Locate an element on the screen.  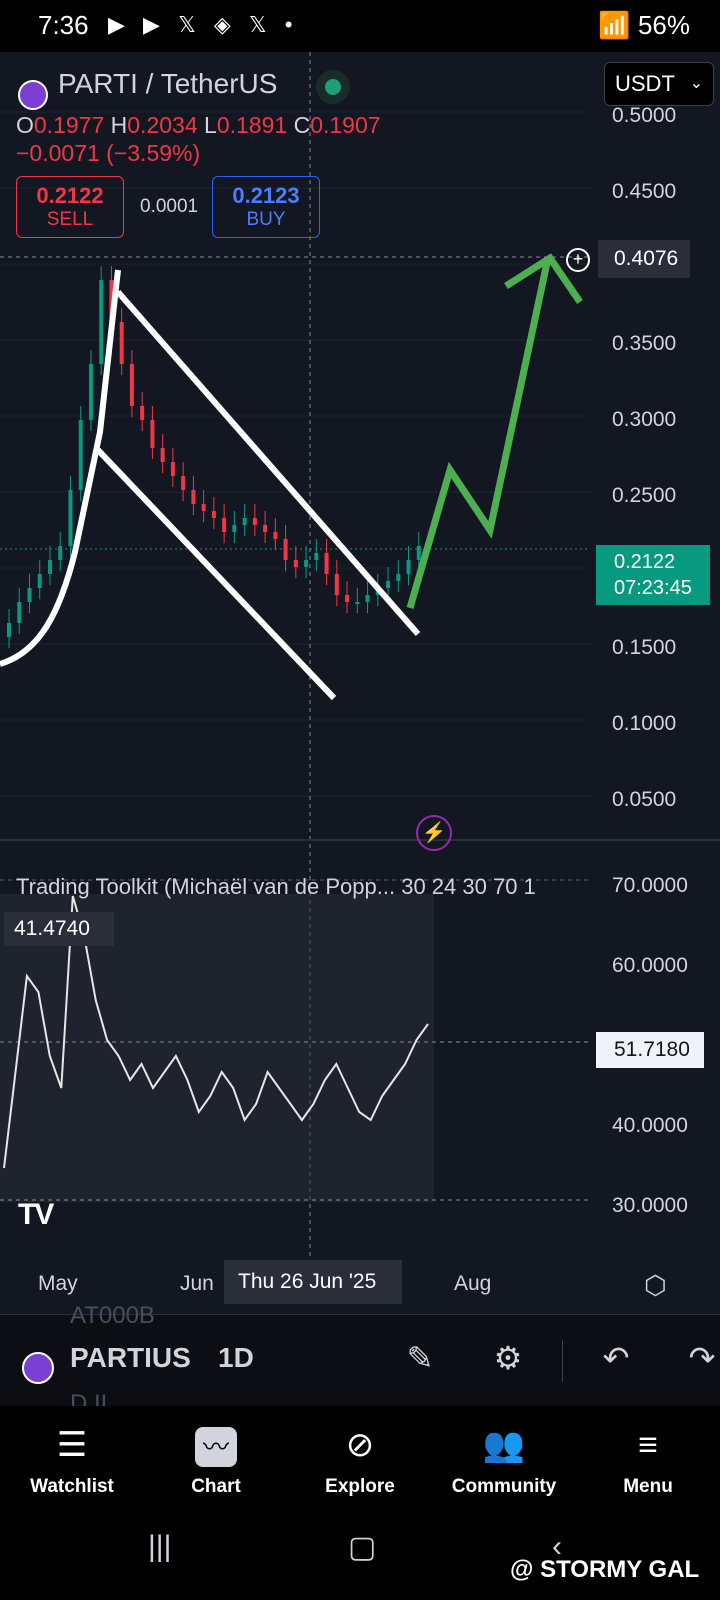
time-tick: Aug is located at coordinates (473, 1283).